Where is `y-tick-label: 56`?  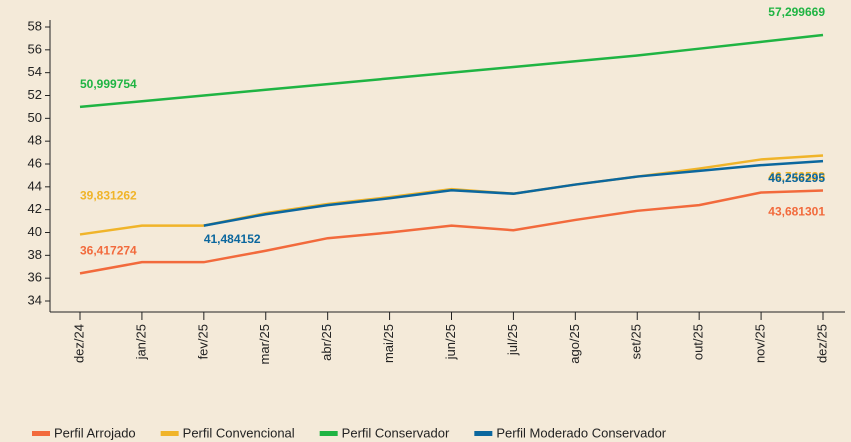 y-tick-label: 56 is located at coordinates (35, 48).